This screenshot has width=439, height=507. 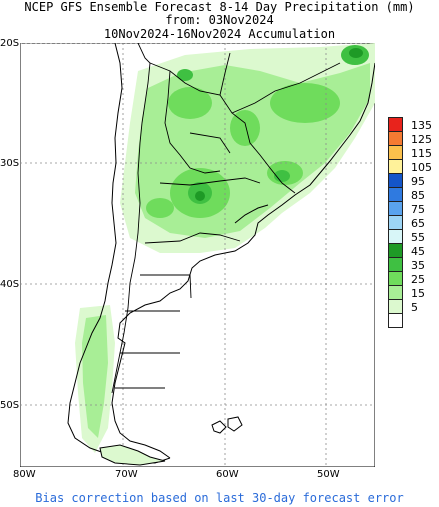 What do you see at coordinates (10, 405) in the screenshot?
I see `lat-label-50s: 50S` at bounding box center [10, 405].